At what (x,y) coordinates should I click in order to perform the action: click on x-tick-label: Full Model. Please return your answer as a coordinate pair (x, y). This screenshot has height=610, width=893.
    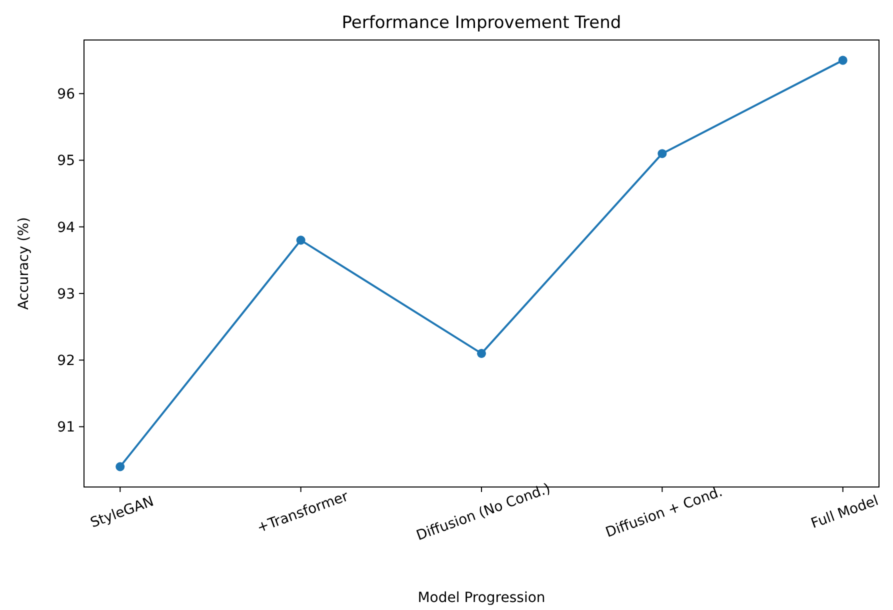
    Looking at the image, I should click on (845, 512).